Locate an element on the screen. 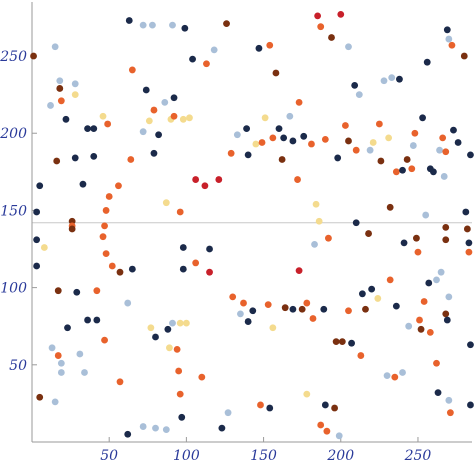 The image size is (474, 463). y-tick-label: 150 is located at coordinates (13, 211).